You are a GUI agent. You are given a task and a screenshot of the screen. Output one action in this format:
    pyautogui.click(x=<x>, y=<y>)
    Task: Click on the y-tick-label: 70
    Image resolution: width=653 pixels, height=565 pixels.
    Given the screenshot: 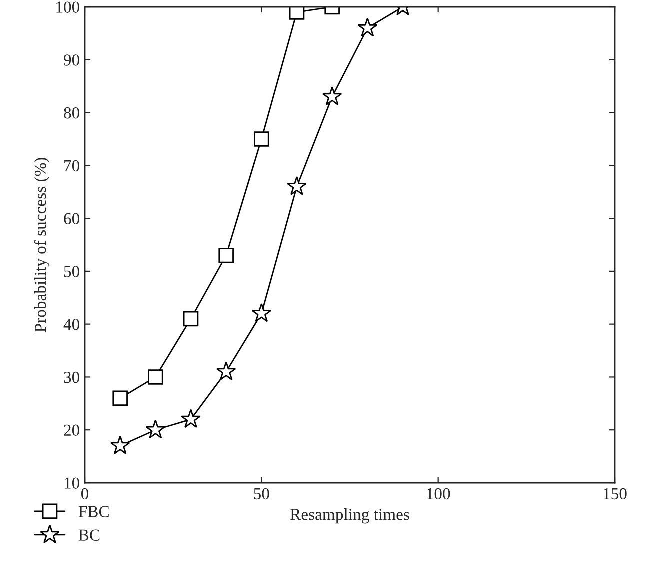 What is the action you would take?
    pyautogui.click(x=72, y=166)
    